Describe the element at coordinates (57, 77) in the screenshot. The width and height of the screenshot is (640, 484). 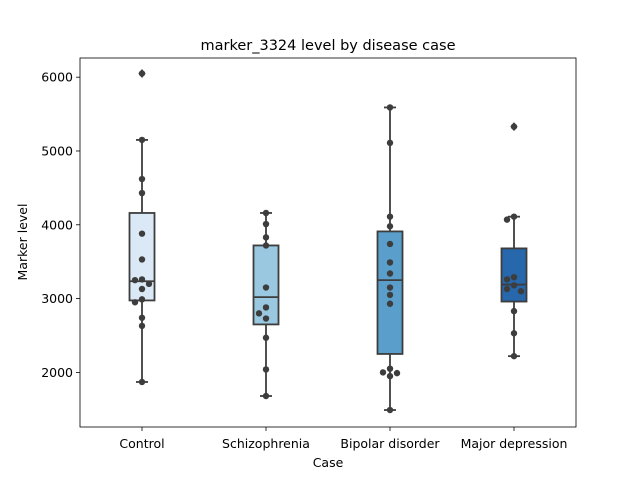
I see `y-tick-label: 6000` at that location.